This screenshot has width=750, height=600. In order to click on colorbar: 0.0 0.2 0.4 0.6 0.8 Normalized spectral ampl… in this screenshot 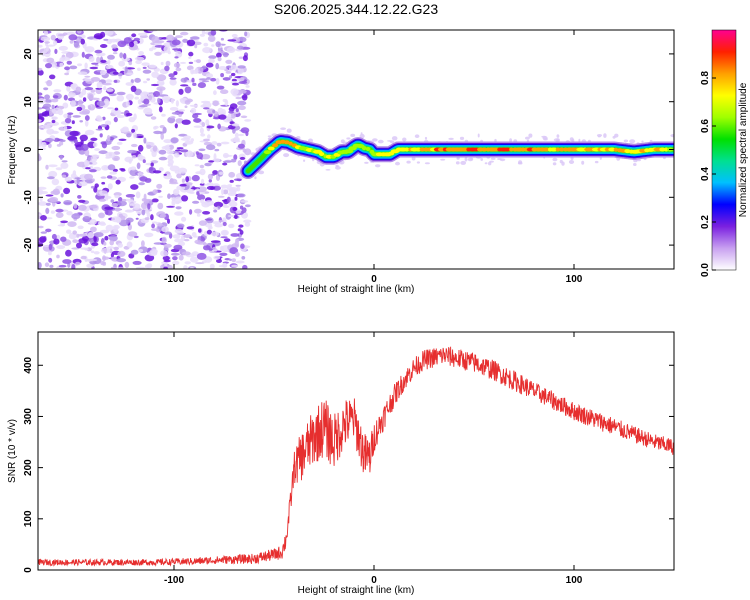, I will do `click(724, 153)`.